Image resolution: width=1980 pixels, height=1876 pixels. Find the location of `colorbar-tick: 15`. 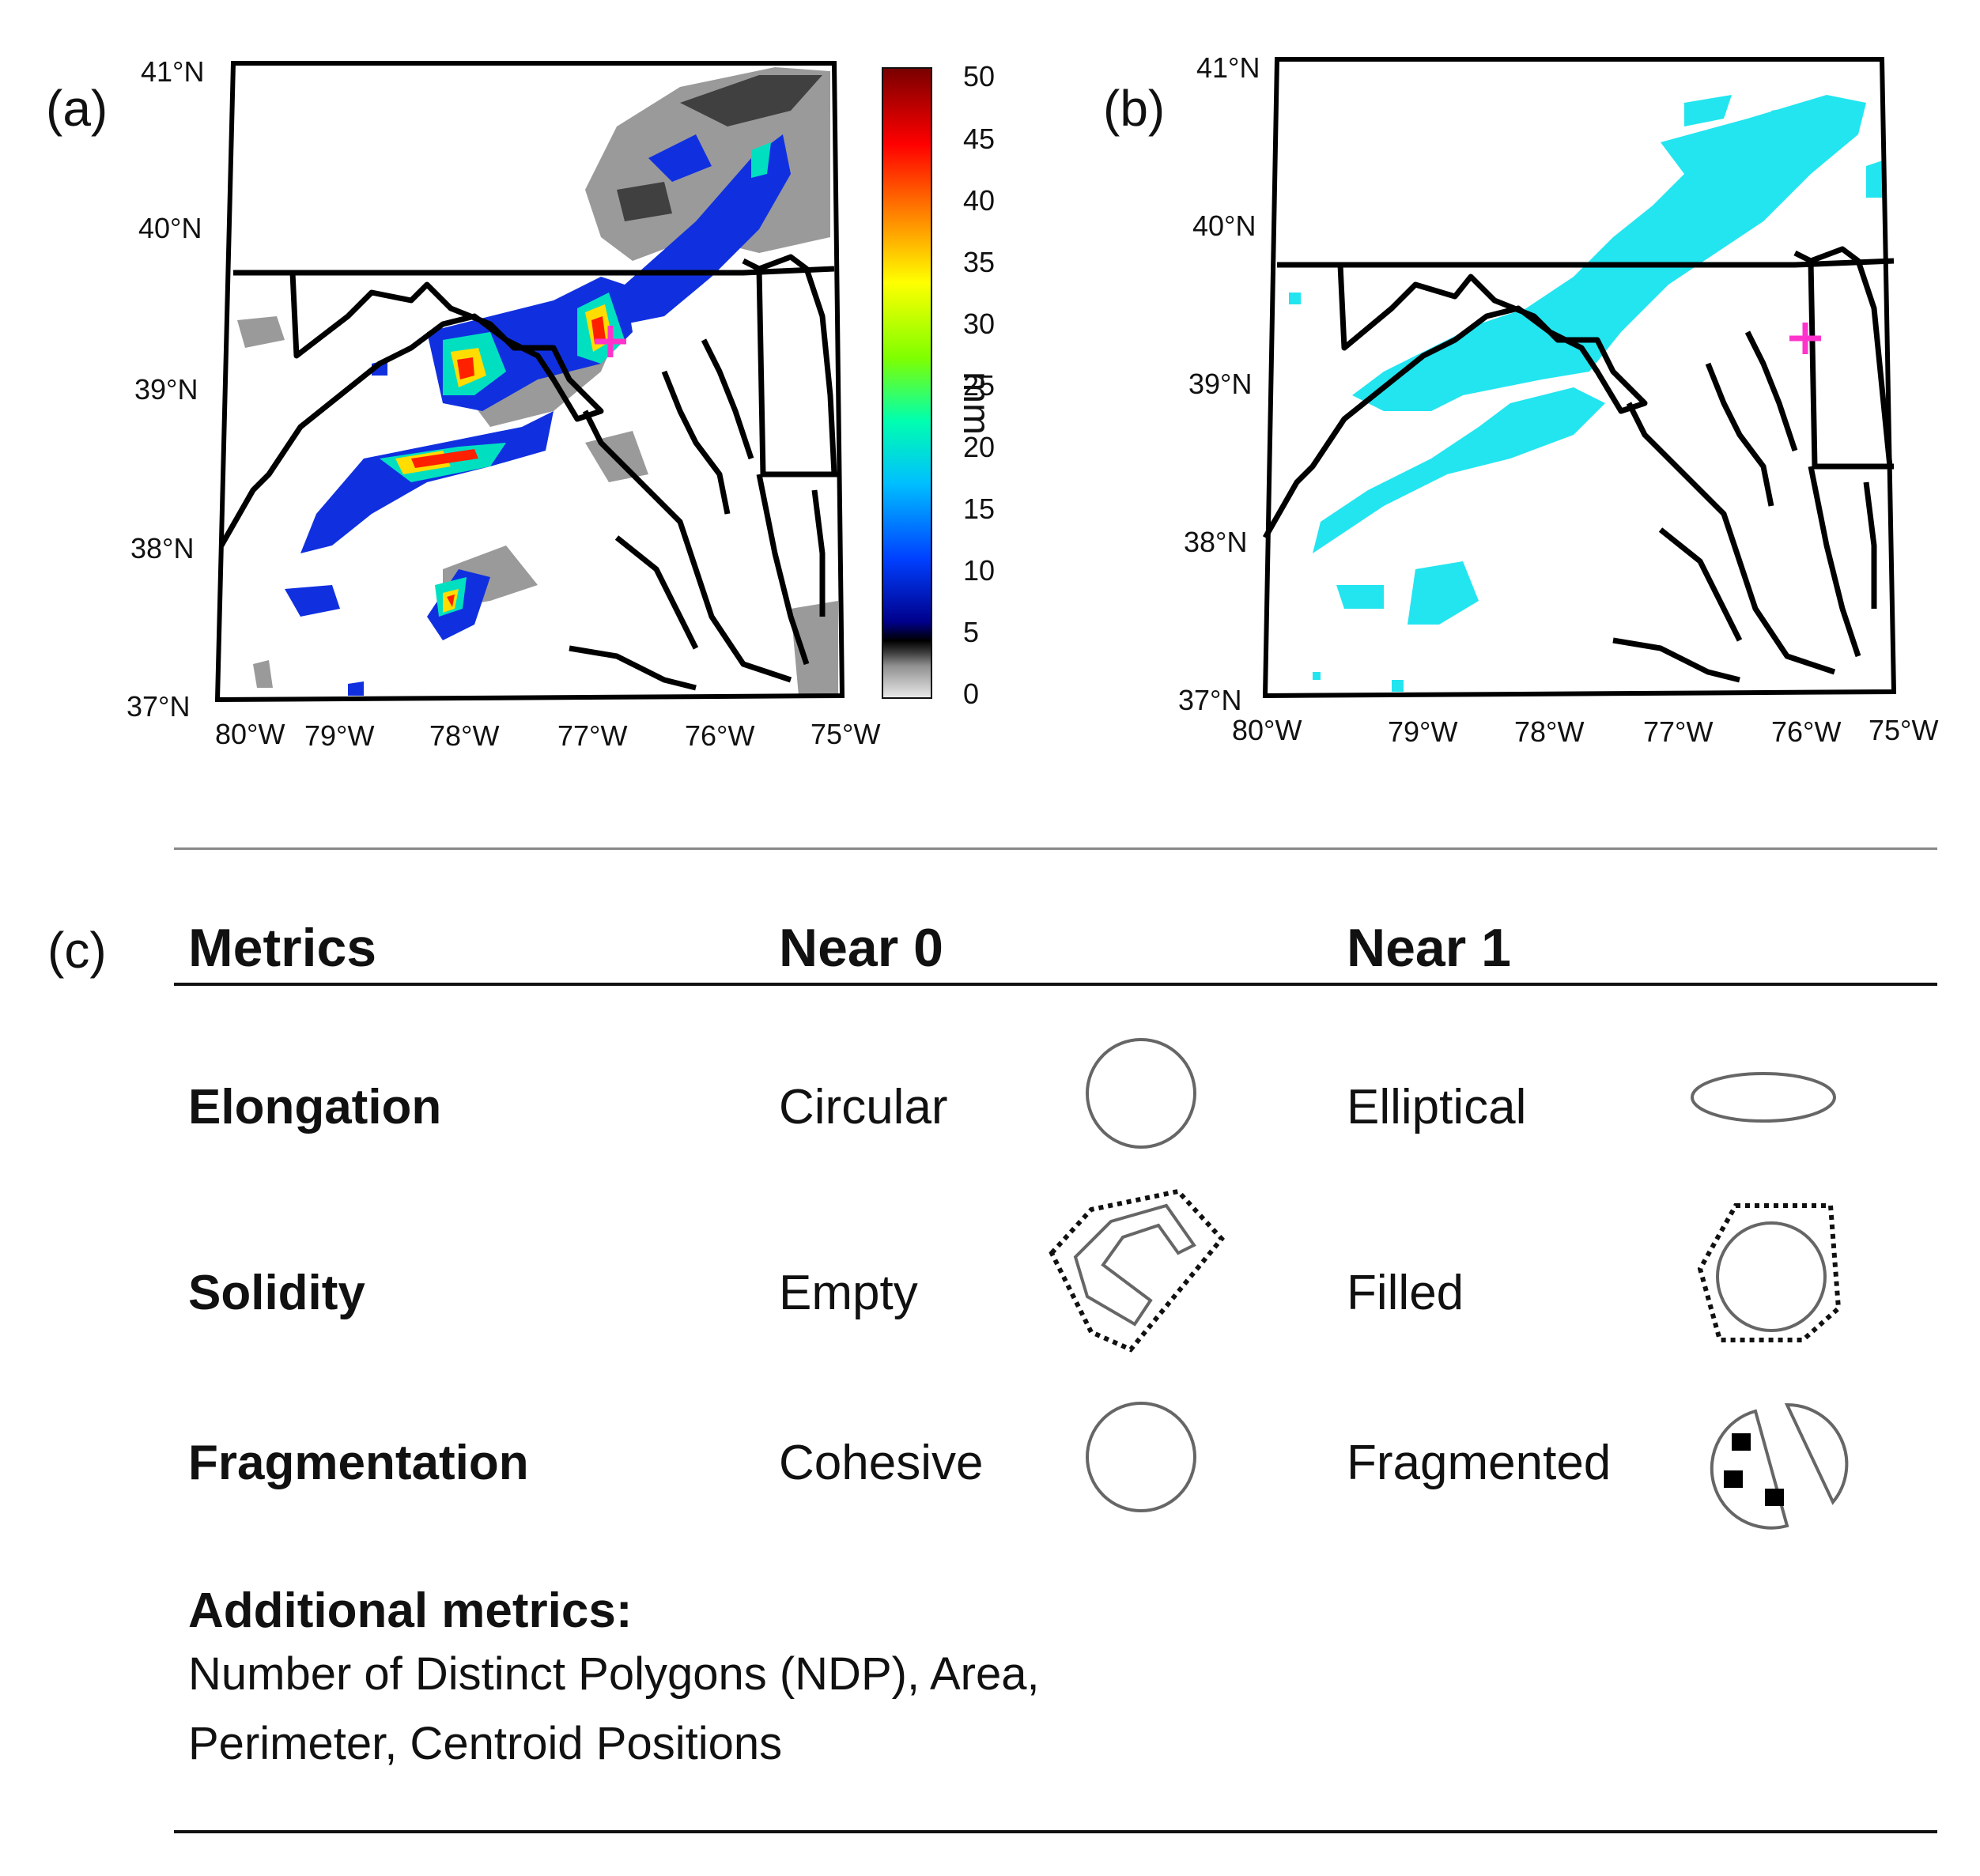

colorbar-tick: 15 is located at coordinates (979, 509).